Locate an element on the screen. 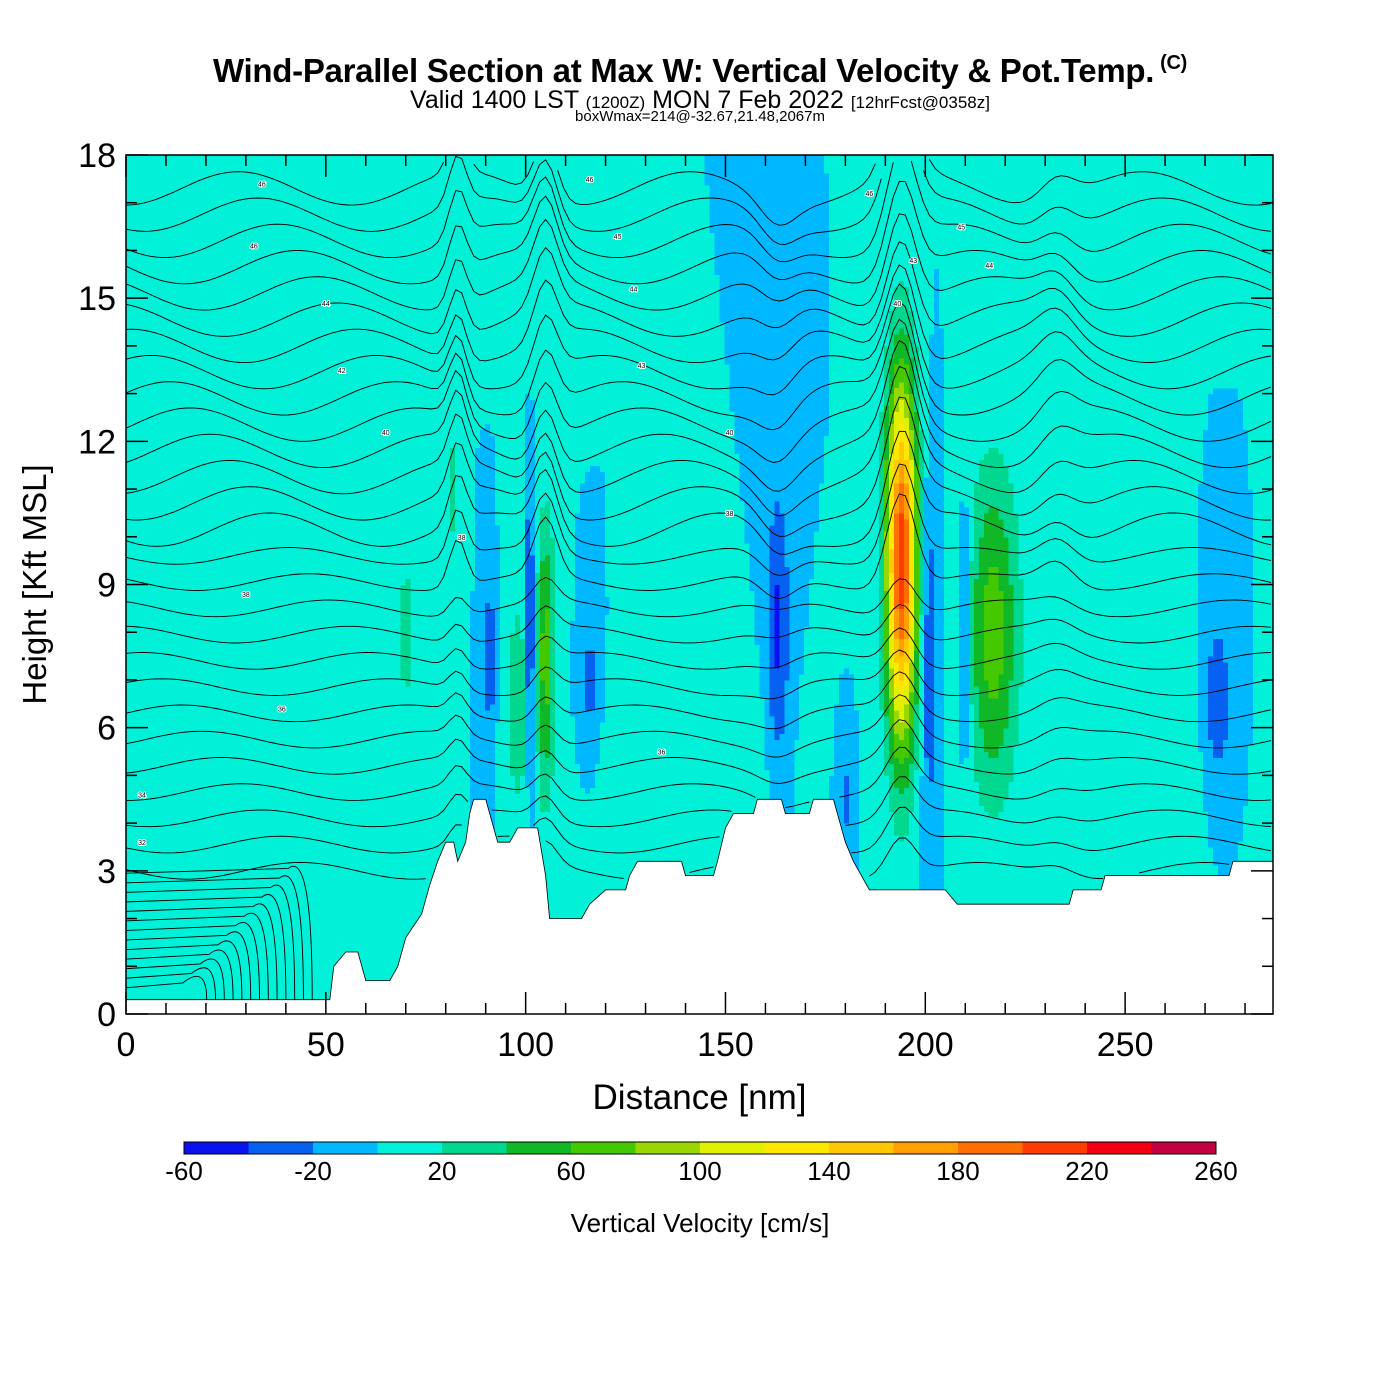  theta-label: 42 is located at coordinates (342, 371).